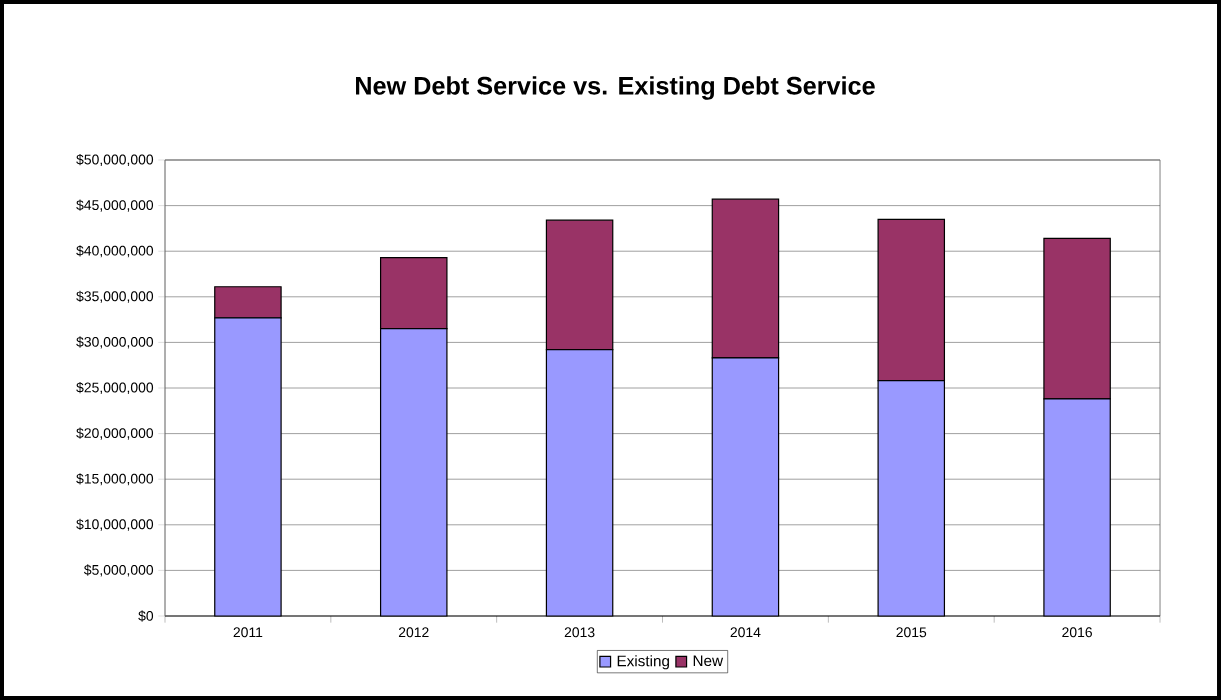 This screenshot has width=1221, height=700. I want to click on x-tick-label: 2012, so click(413, 632).